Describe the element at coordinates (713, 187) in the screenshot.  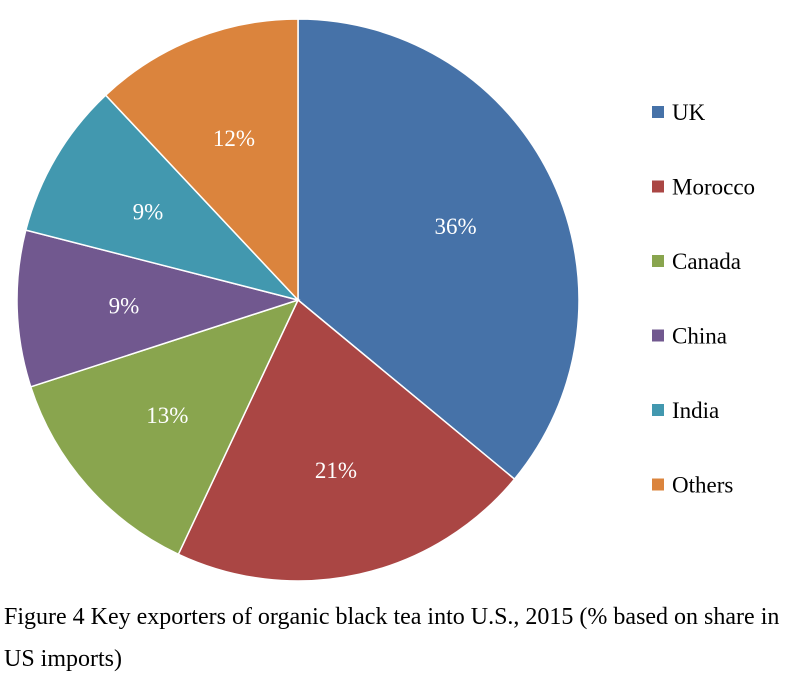
I see `legend-label-morocco: Morocco` at that location.